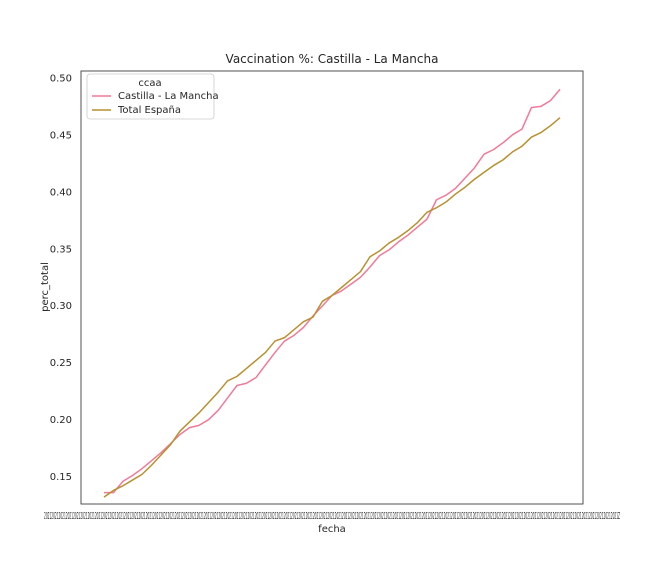 The height and width of the screenshot is (576, 648). I want to click on y-tick-label: 0.15, so click(61, 477).